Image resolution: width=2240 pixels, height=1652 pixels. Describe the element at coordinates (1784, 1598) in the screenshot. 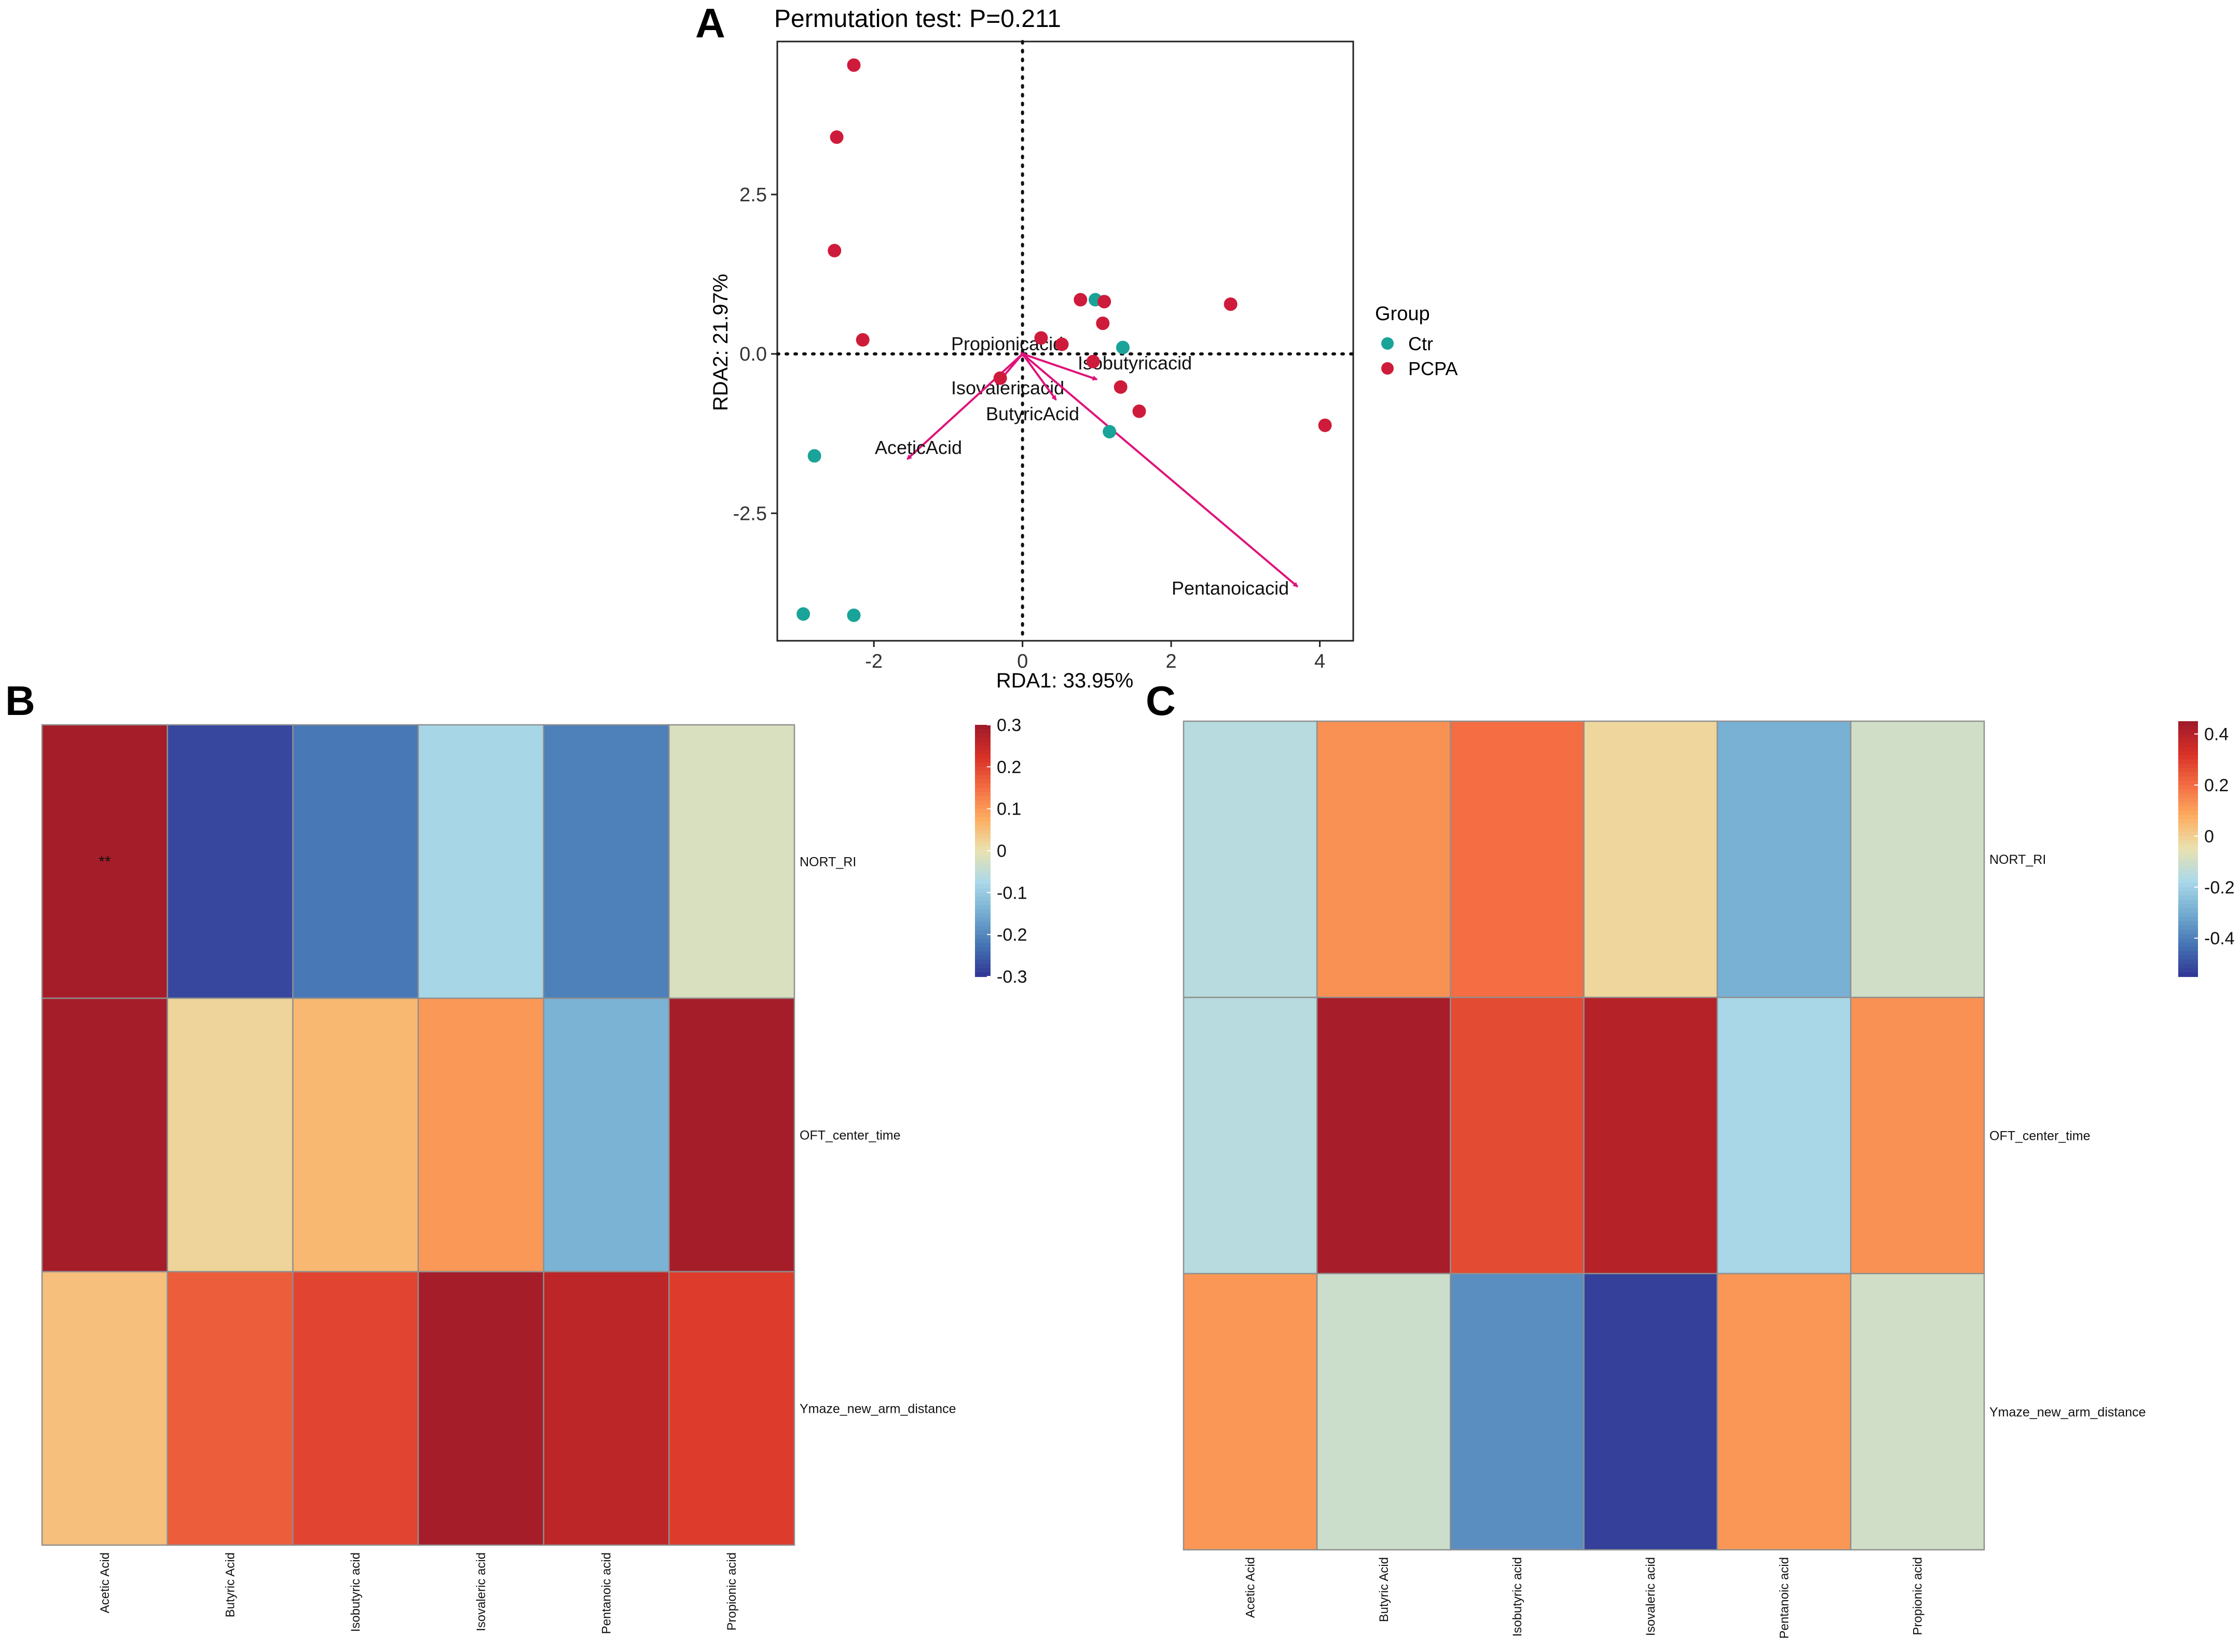

I see `column-label-pentanoic-acid: Pentanoic acid` at that location.